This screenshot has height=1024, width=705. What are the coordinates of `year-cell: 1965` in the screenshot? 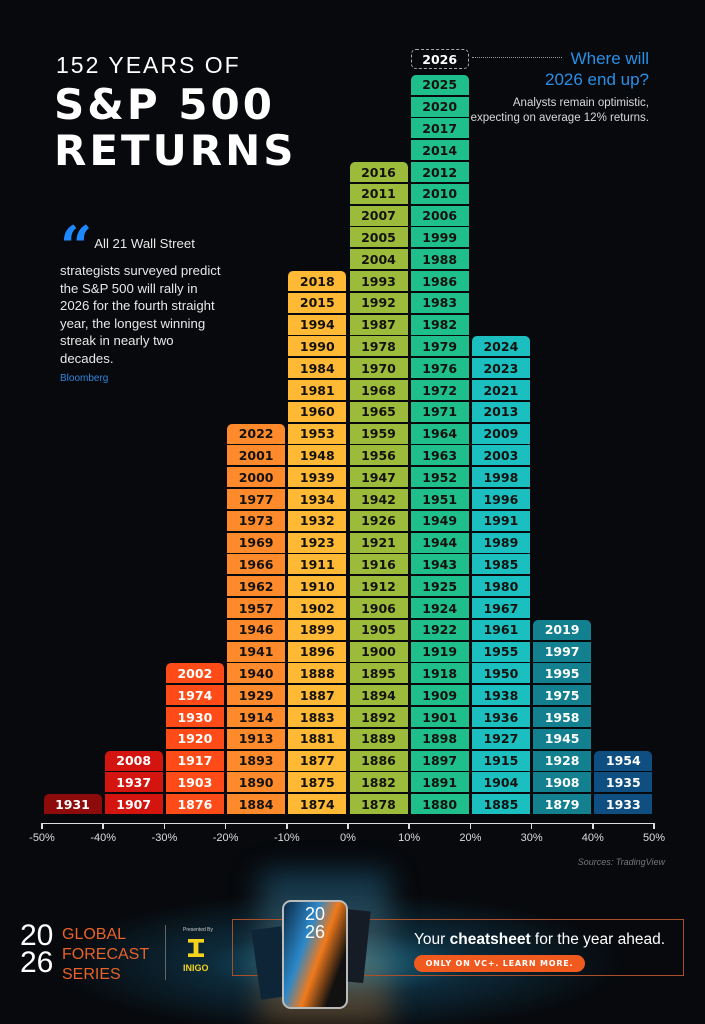 It's located at (378, 411).